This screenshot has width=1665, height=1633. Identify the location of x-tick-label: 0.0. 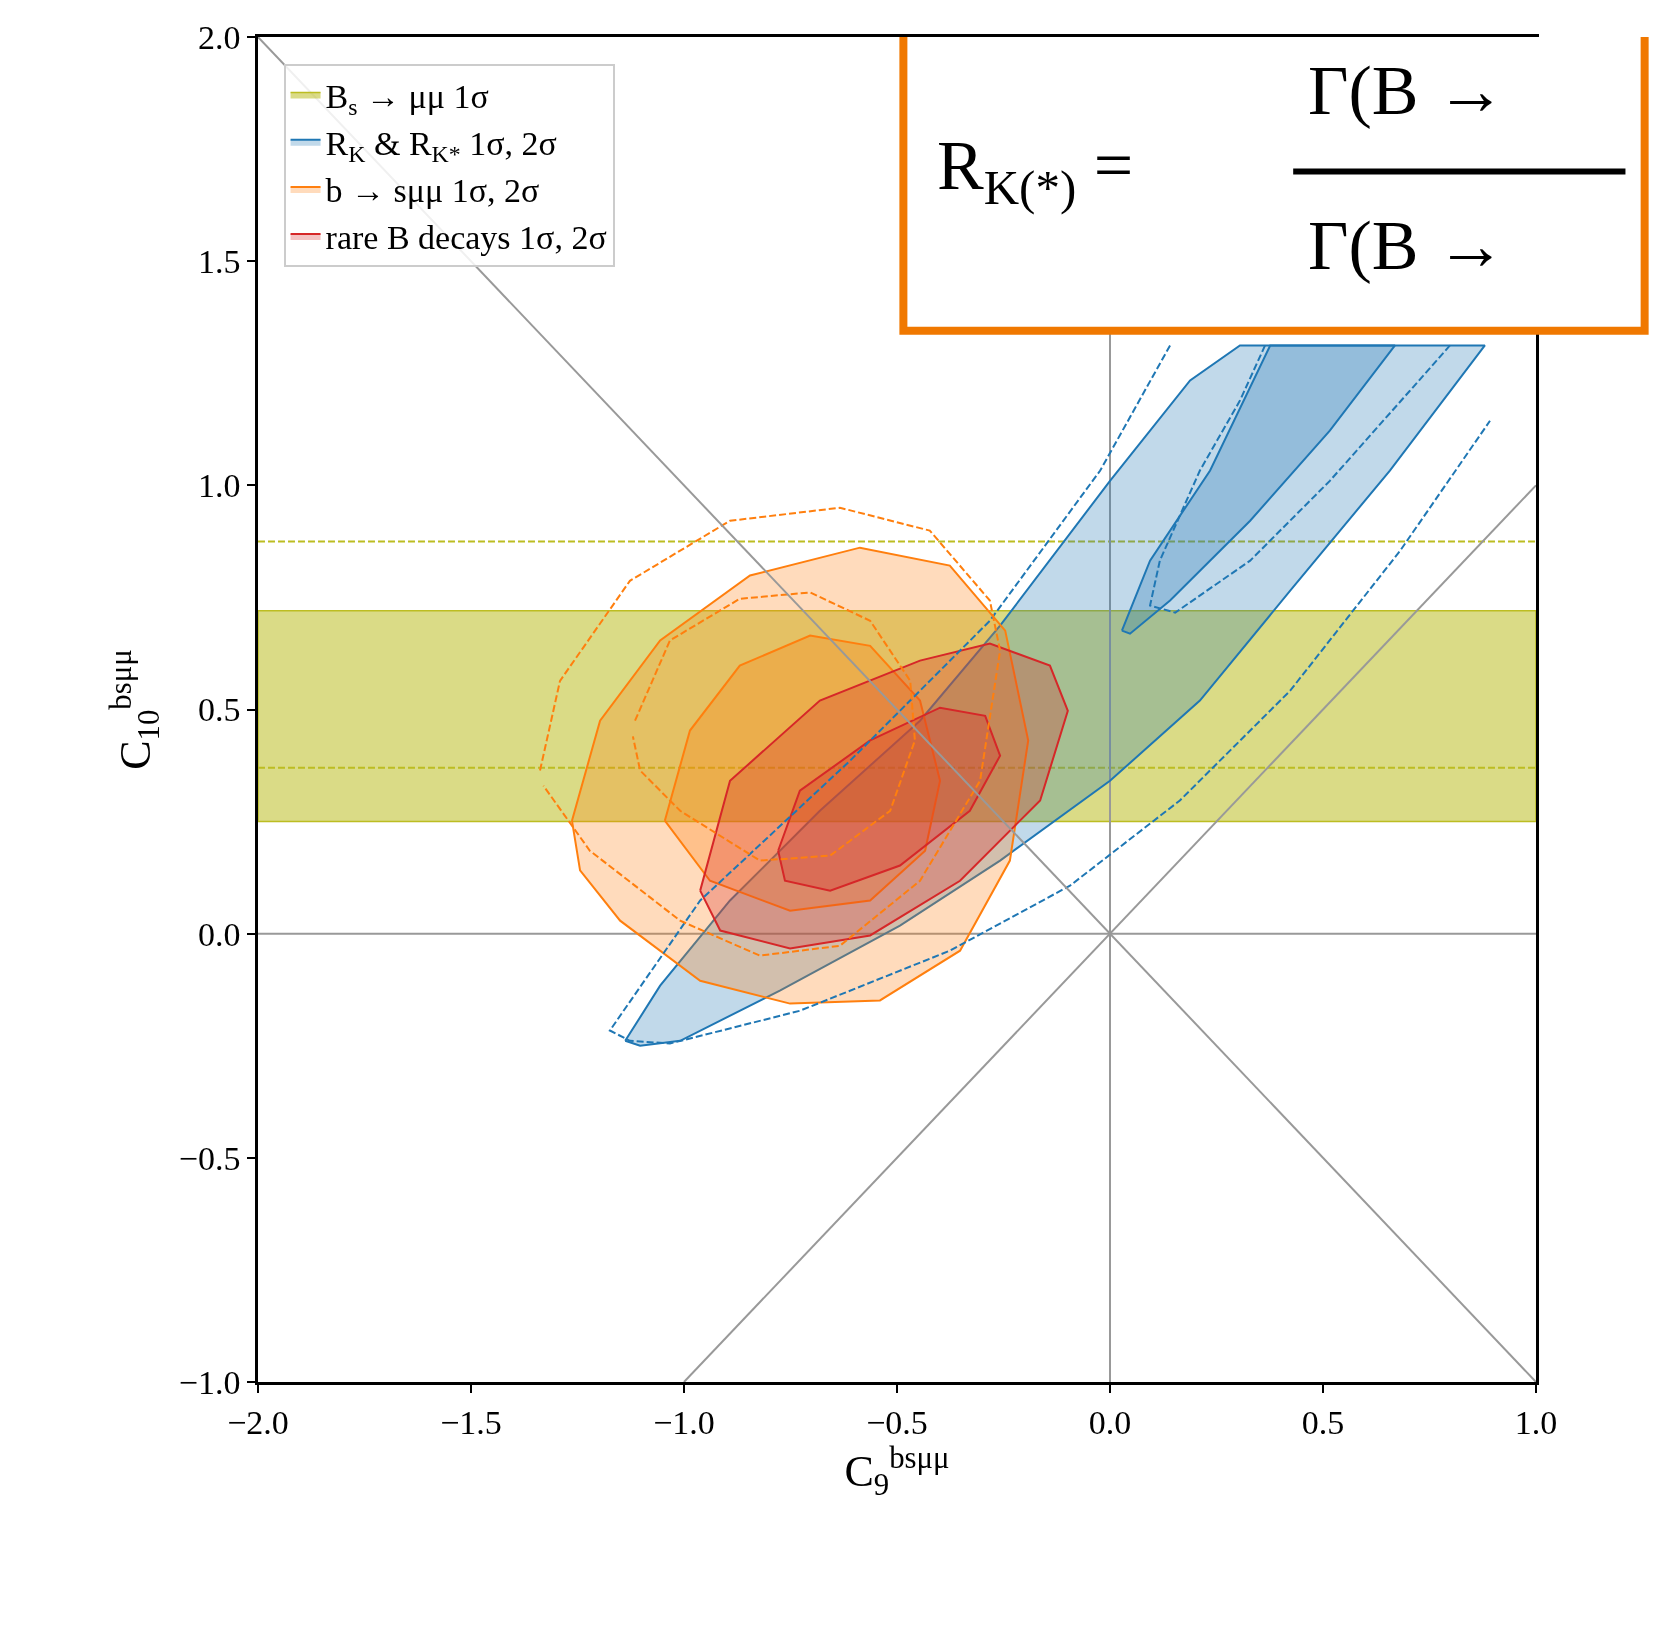
(1110, 1422).